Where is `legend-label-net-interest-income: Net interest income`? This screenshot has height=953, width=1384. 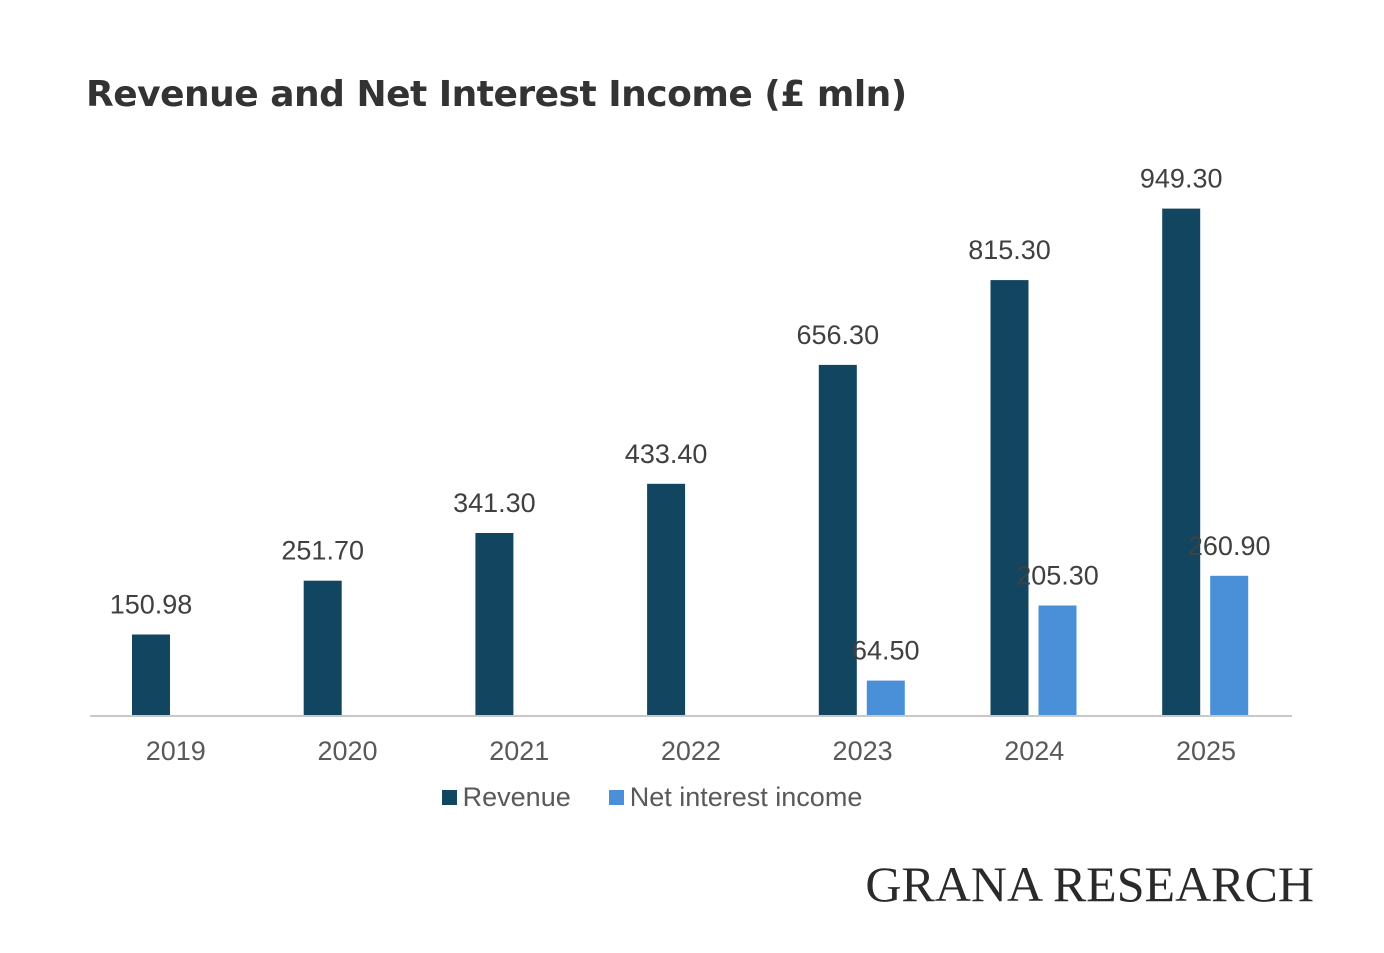
legend-label-net-interest-income: Net interest income is located at coordinates (746, 797).